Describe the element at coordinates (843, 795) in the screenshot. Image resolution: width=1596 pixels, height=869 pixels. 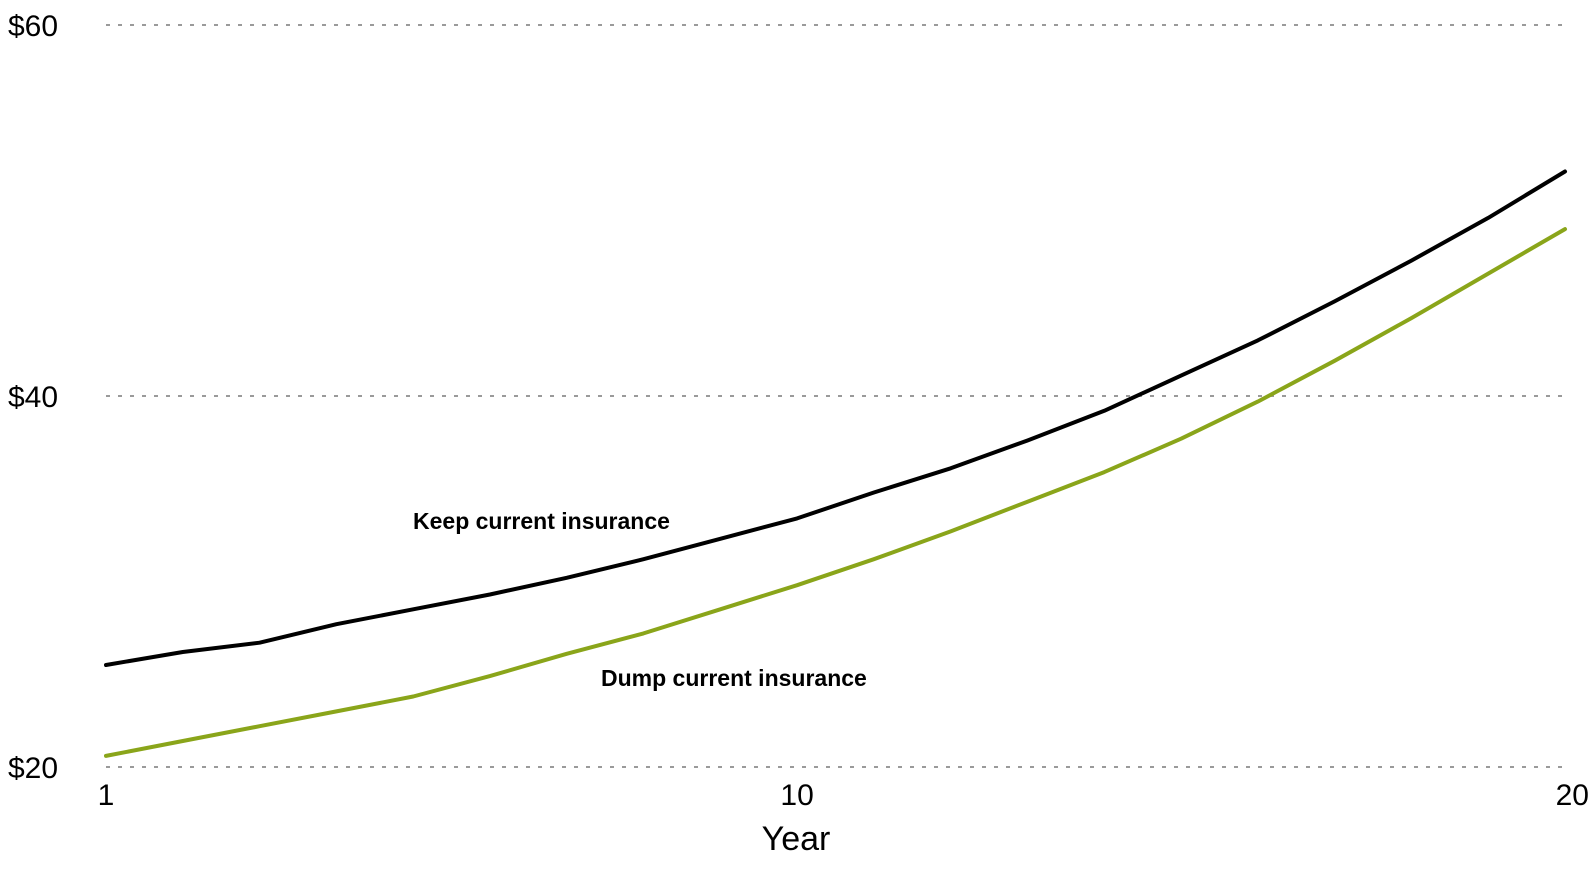
I see `x-axis-tick-labels: 1 10 20` at that location.